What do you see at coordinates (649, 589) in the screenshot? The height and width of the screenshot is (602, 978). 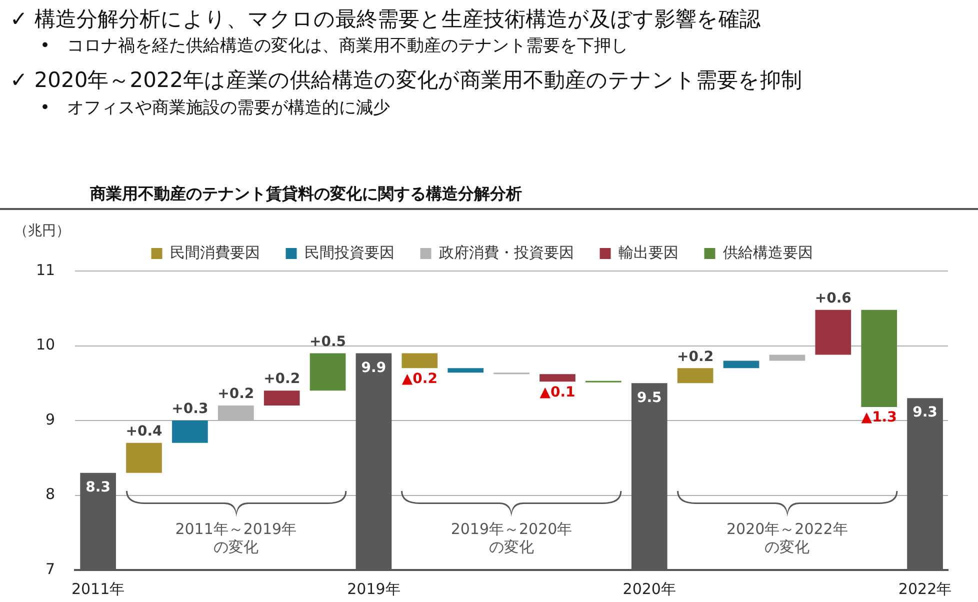 I see `x-tick-label: 2020年` at bounding box center [649, 589].